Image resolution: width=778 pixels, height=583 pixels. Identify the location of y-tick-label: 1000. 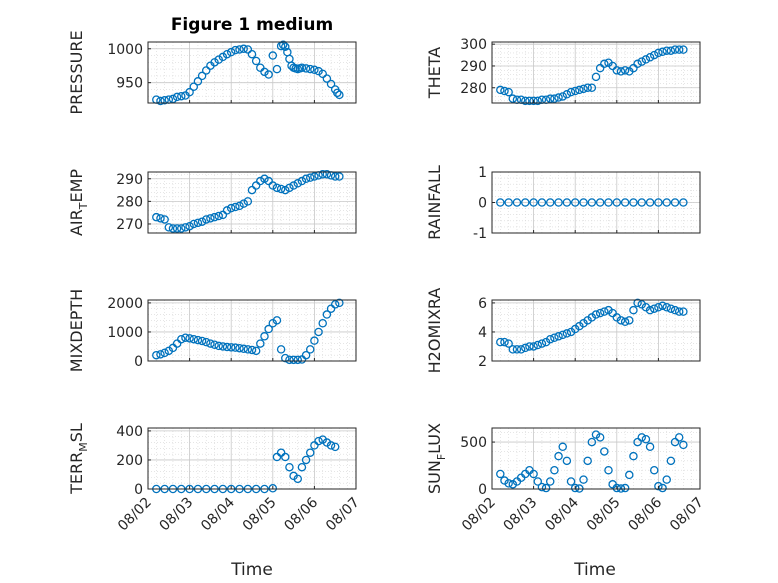
(125, 333).